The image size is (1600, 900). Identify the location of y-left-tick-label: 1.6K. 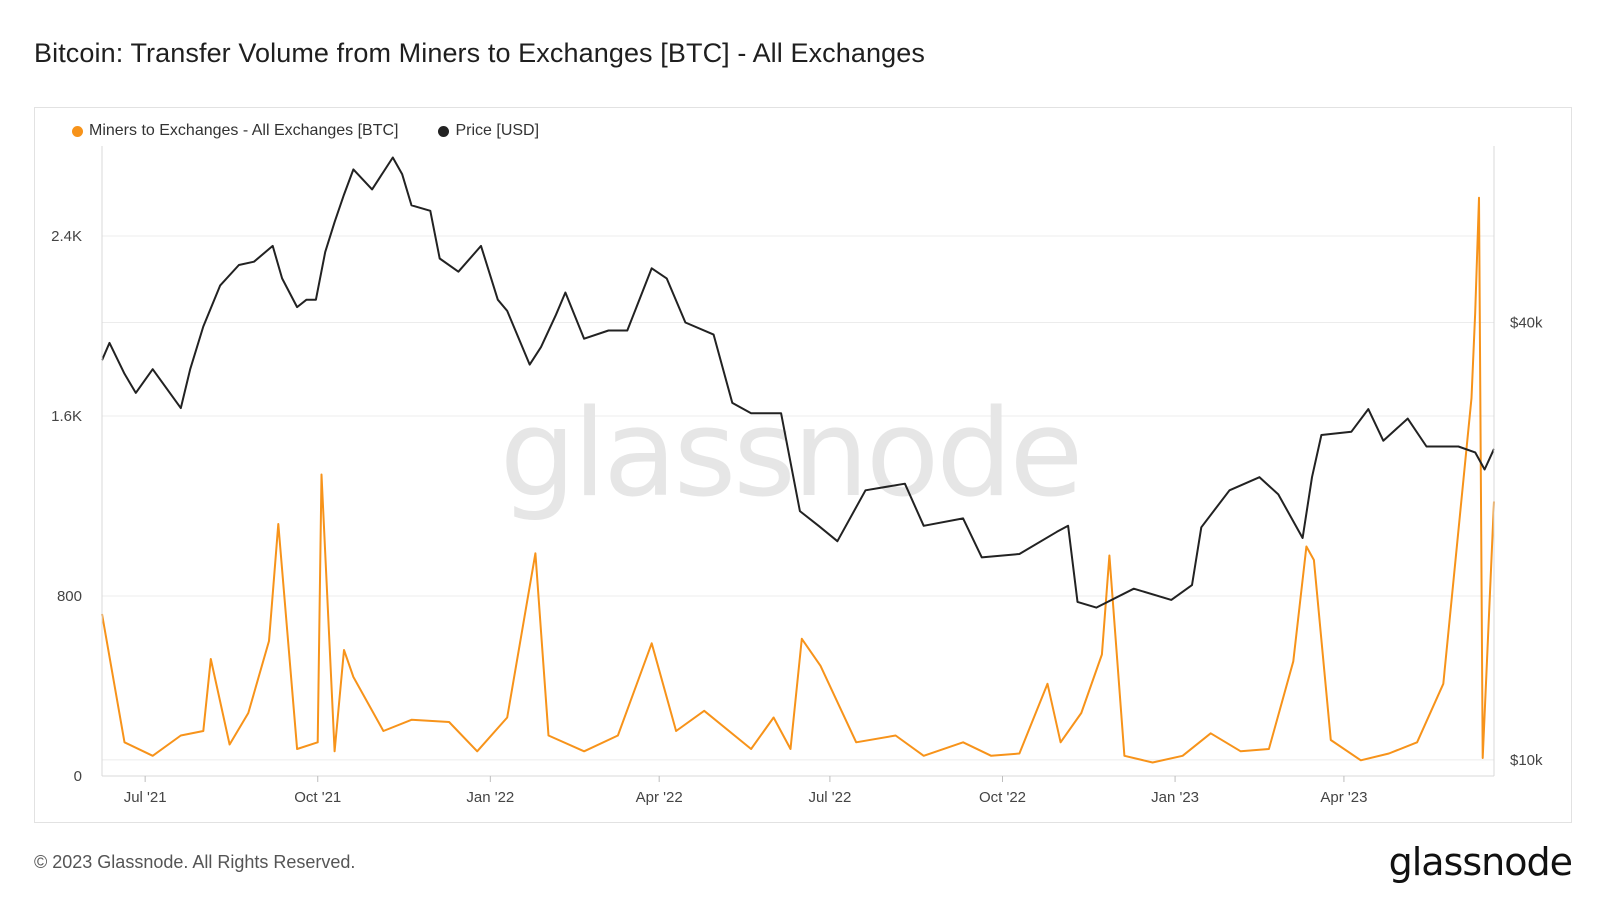
(66, 416).